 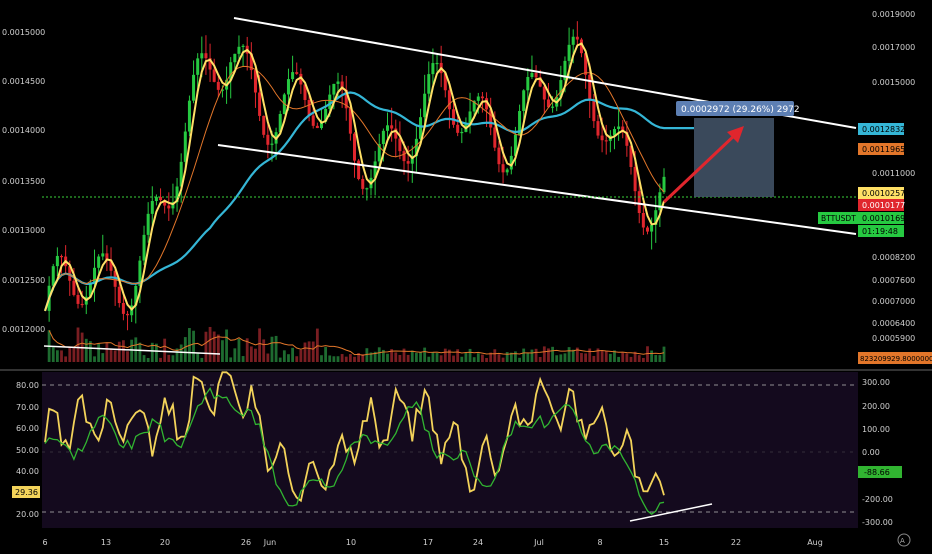 I want to click on price-tag-ma-fast: 0.0010257, so click(x=881, y=193).